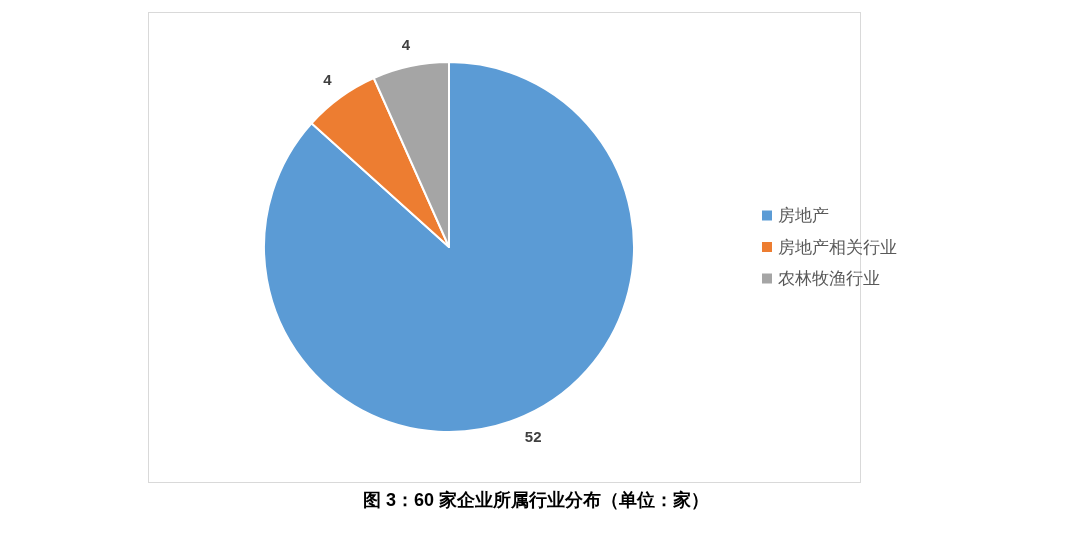 This screenshot has height=551, width=1080. I want to click on title: 图 3：60 家企业所属行业分布（单位：家）, so click(536, 500).